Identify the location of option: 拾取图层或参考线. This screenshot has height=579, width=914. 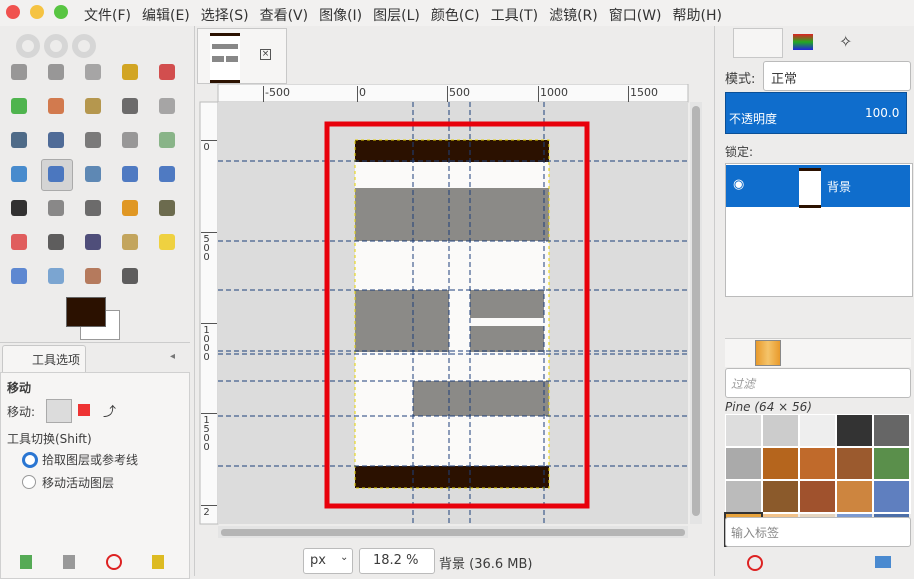
(90, 460).